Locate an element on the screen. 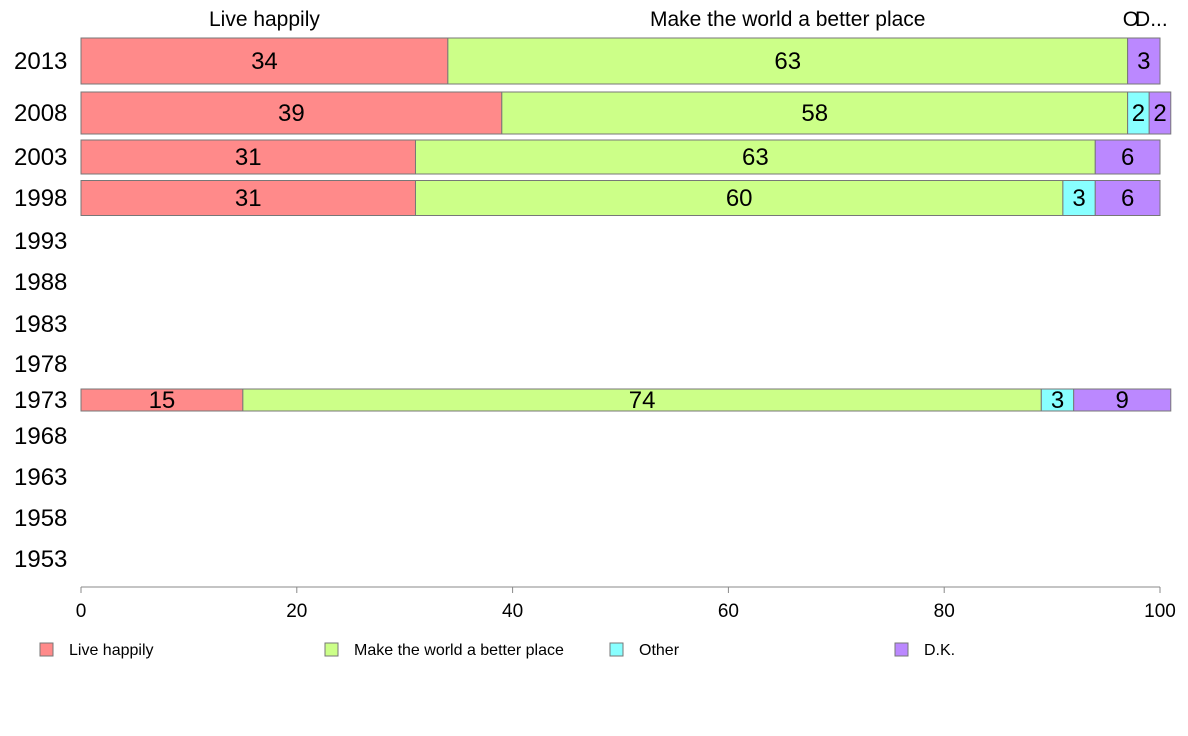  legend-label-d-k-: D.K. is located at coordinates (939, 650).